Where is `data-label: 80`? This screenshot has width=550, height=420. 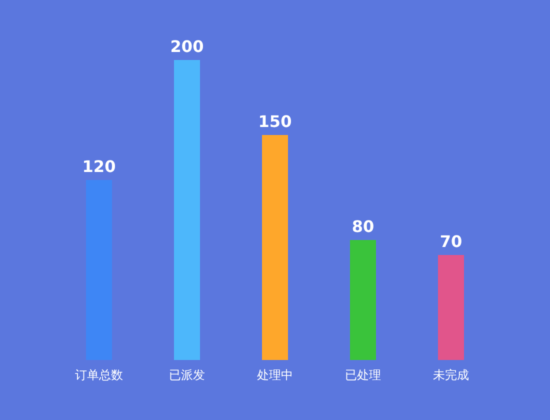
data-label: 80 is located at coordinates (363, 226).